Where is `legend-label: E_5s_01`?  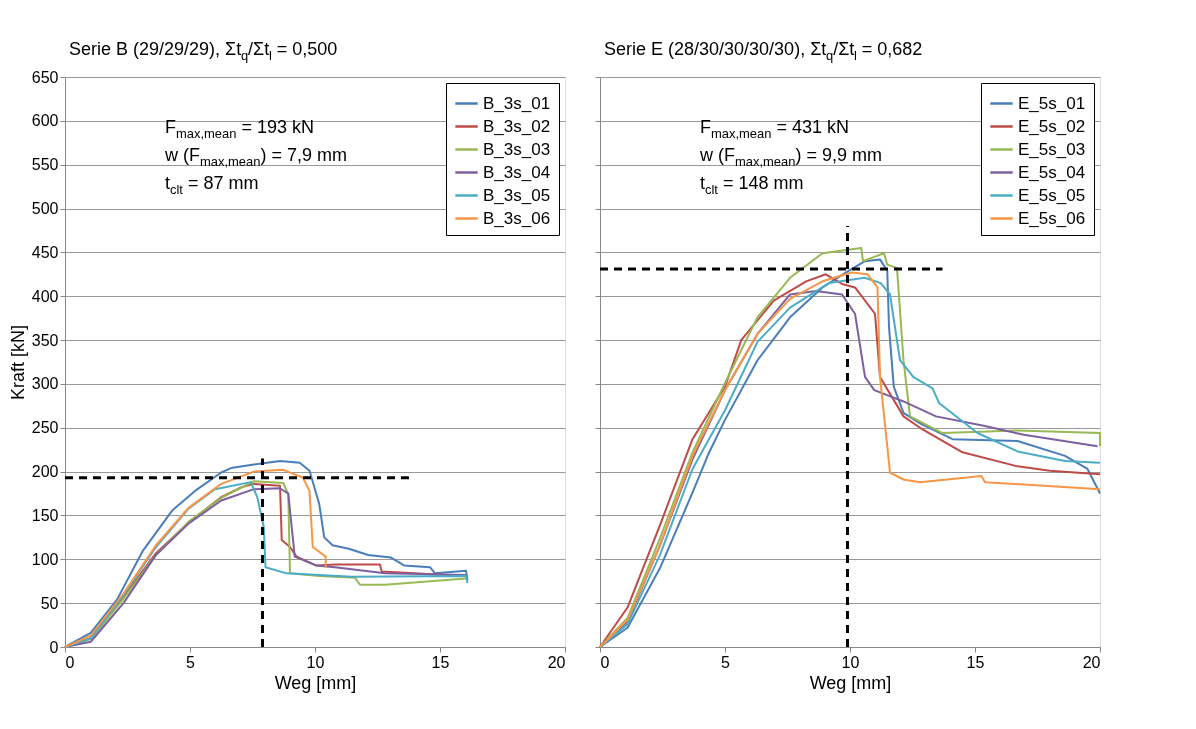
legend-label: E_5s_01 is located at coordinates (1052, 103).